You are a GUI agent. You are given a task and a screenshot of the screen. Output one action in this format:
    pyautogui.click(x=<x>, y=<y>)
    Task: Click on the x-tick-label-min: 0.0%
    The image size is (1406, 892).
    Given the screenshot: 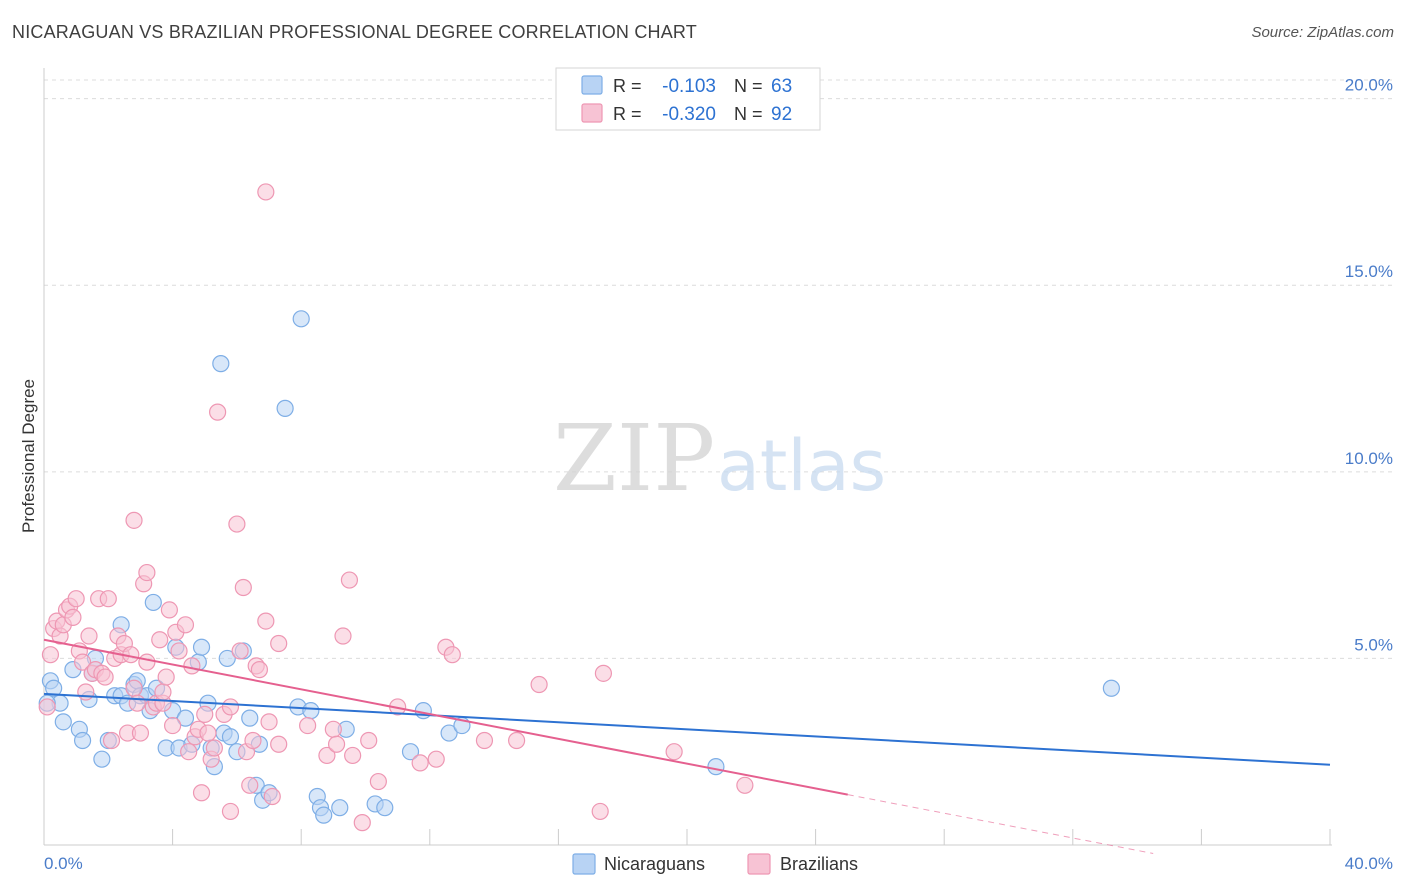 What is the action you would take?
    pyautogui.click(x=63, y=863)
    